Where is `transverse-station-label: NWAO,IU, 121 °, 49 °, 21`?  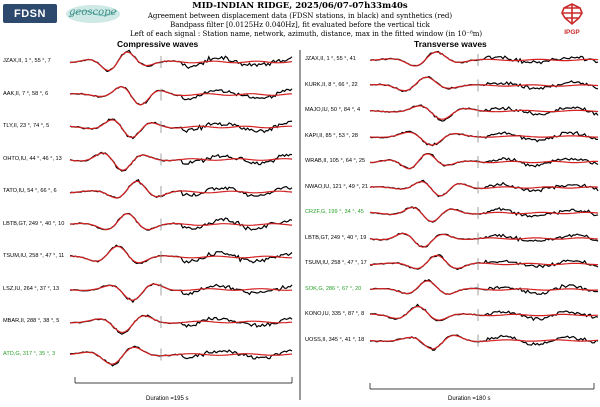
transverse-station-label: NWAO,IU, 121 °, 49 °, 21 is located at coordinates (337, 186).